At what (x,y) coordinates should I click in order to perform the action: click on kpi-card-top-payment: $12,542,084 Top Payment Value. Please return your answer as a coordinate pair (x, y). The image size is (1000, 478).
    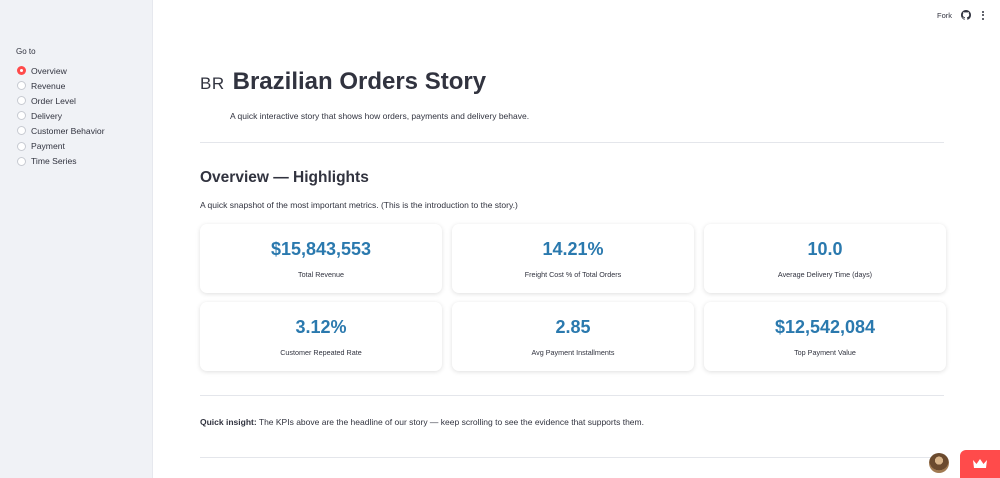
    Looking at the image, I should click on (825, 336).